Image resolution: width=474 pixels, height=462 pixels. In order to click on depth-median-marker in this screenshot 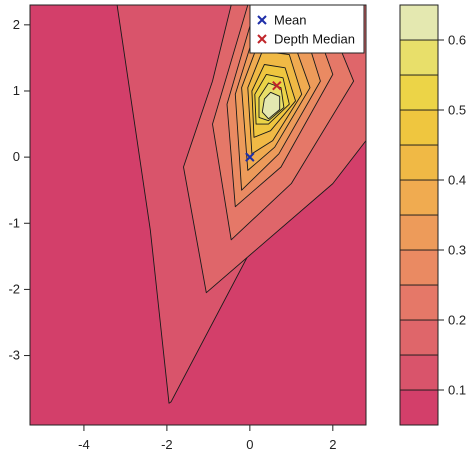, I will do `click(277, 85)`.